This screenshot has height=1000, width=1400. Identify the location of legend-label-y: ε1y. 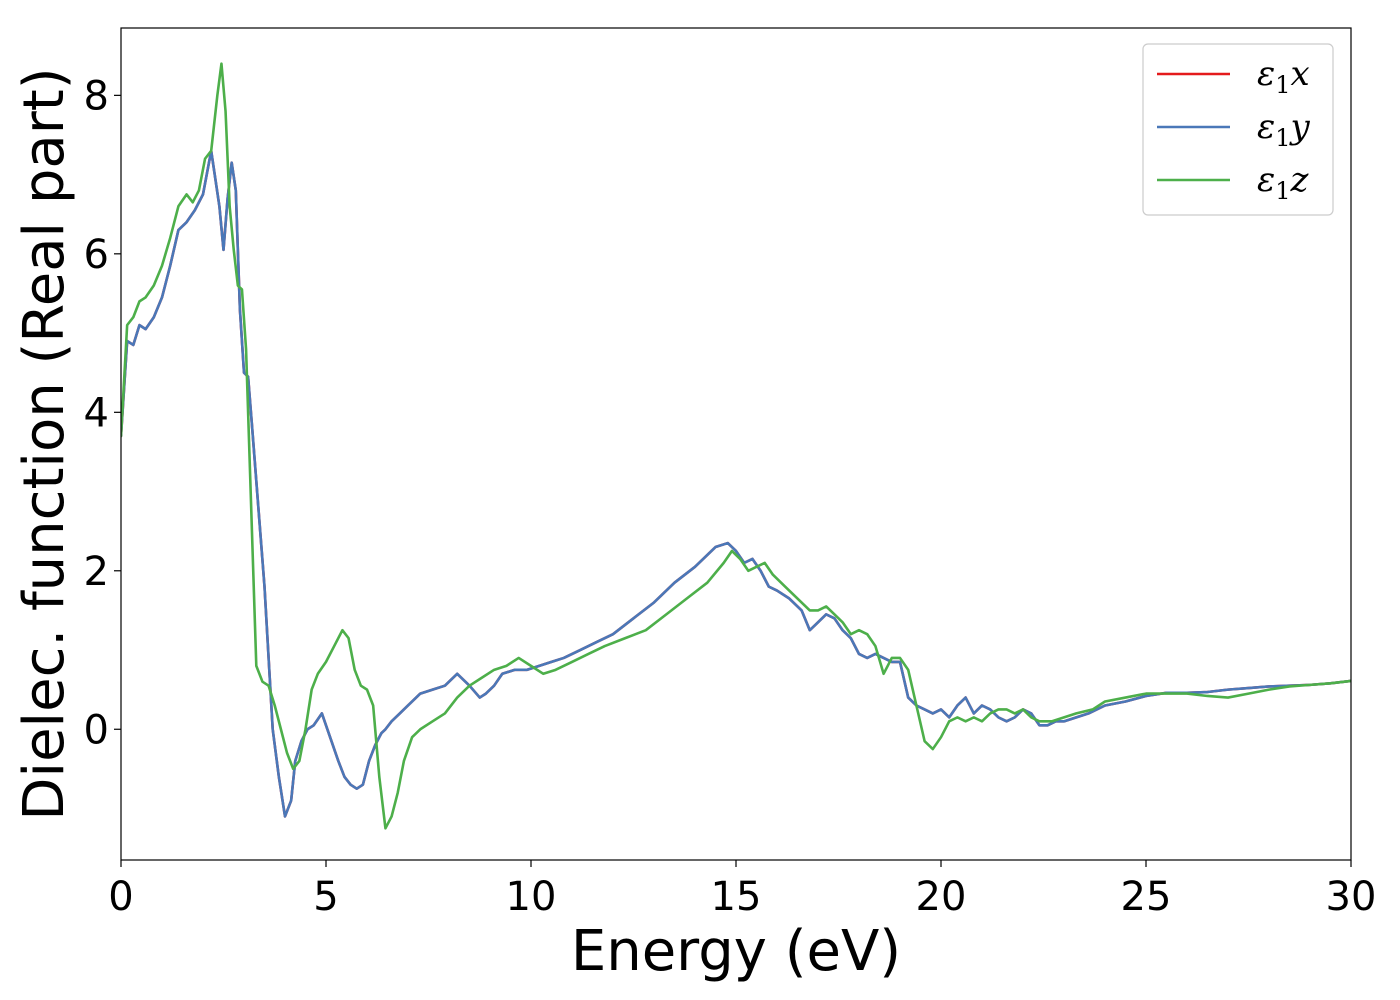
(1284, 129).